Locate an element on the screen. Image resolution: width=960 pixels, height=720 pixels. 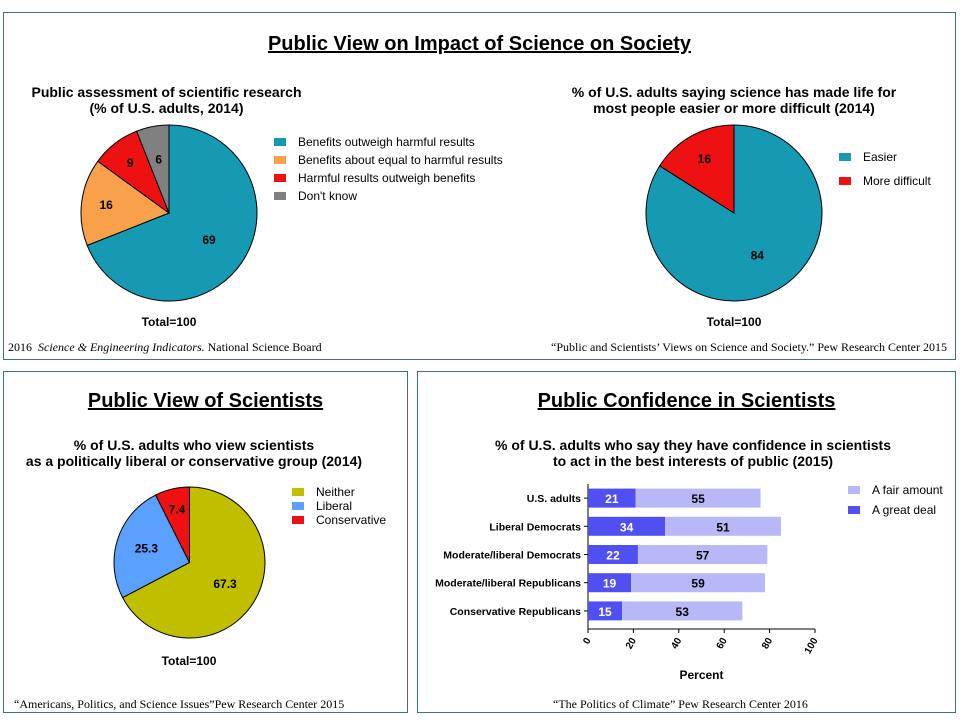
pie2-legend-item-more-difficult: More difficult is located at coordinates (885, 181).